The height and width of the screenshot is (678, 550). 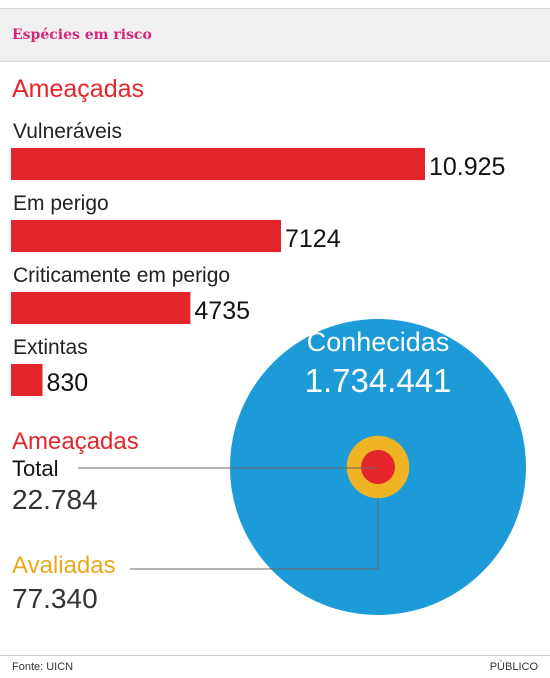 I want to click on footer-brand: PÚBLICO, so click(x=513, y=667).